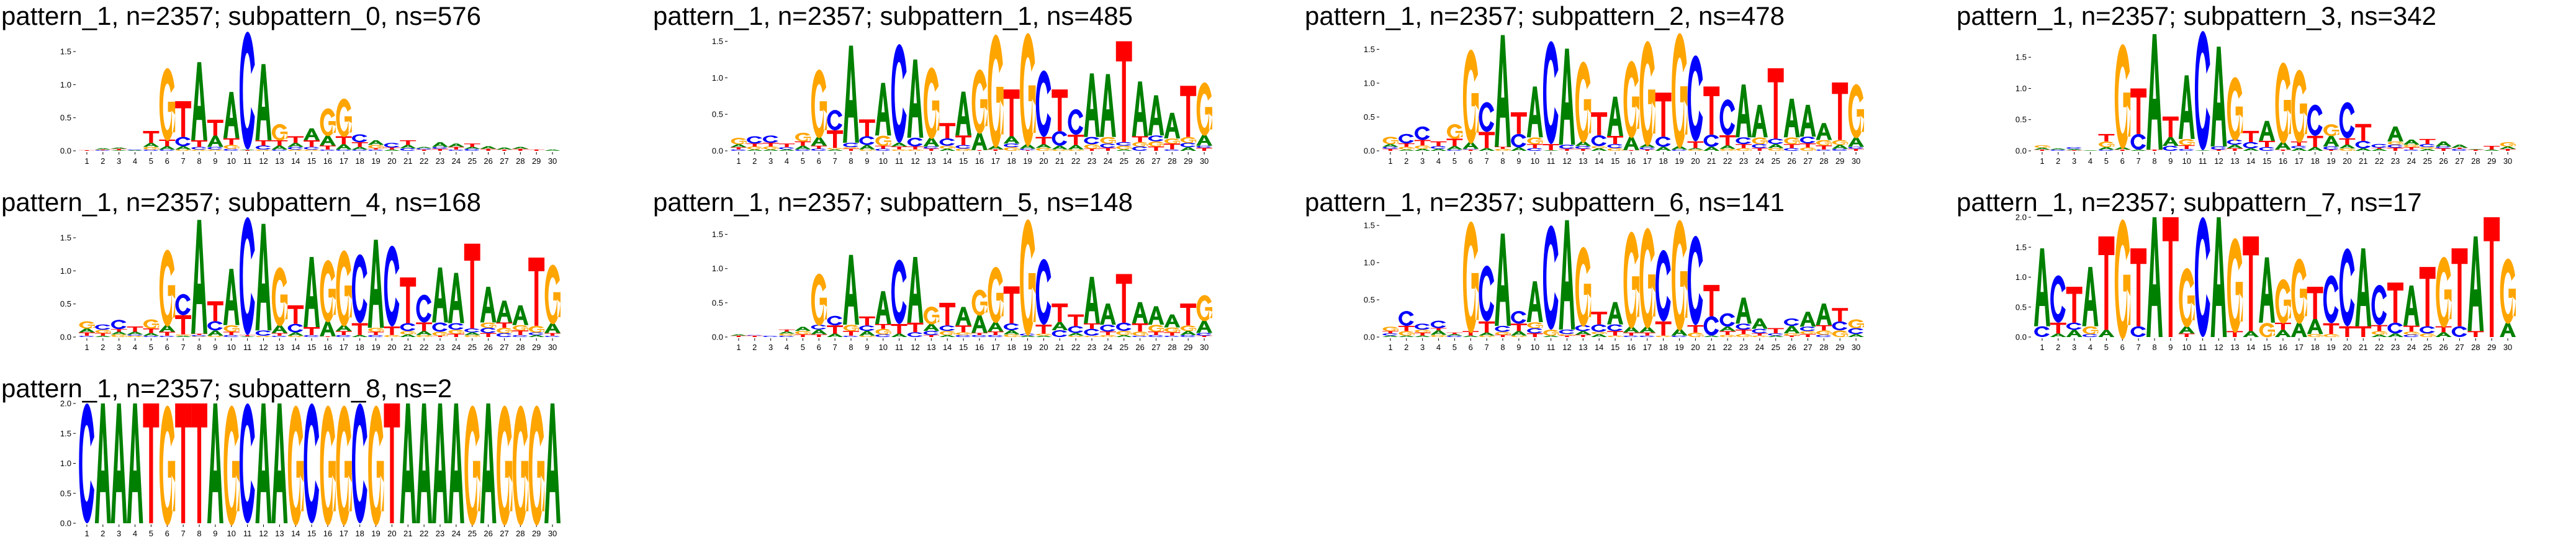  Describe the element at coordinates (279, 347) in the screenshot. I see `x-tick-label: 13` at that location.